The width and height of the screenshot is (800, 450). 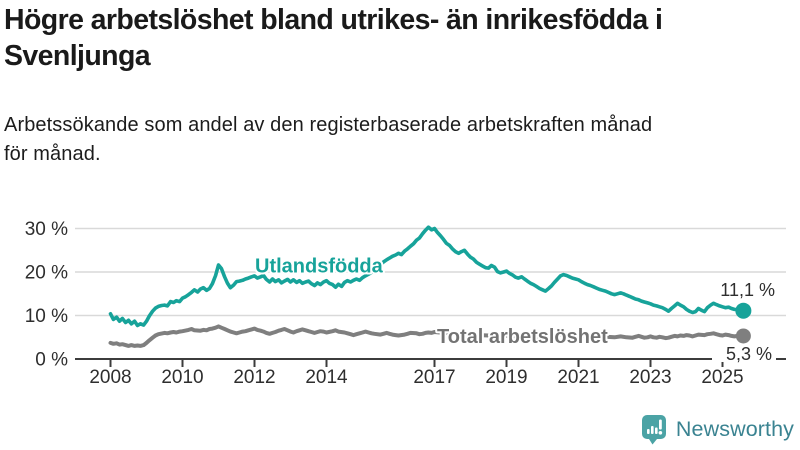 What do you see at coordinates (653, 429) in the screenshot?
I see `newsworthy-logo-icon` at bounding box center [653, 429].